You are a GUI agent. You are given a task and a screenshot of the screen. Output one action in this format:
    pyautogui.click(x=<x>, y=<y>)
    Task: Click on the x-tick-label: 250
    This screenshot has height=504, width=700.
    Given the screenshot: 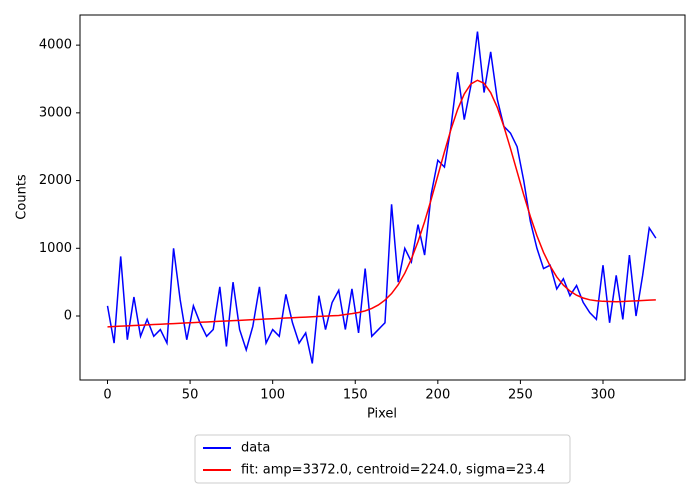 What is the action you would take?
    pyautogui.click(x=520, y=395)
    